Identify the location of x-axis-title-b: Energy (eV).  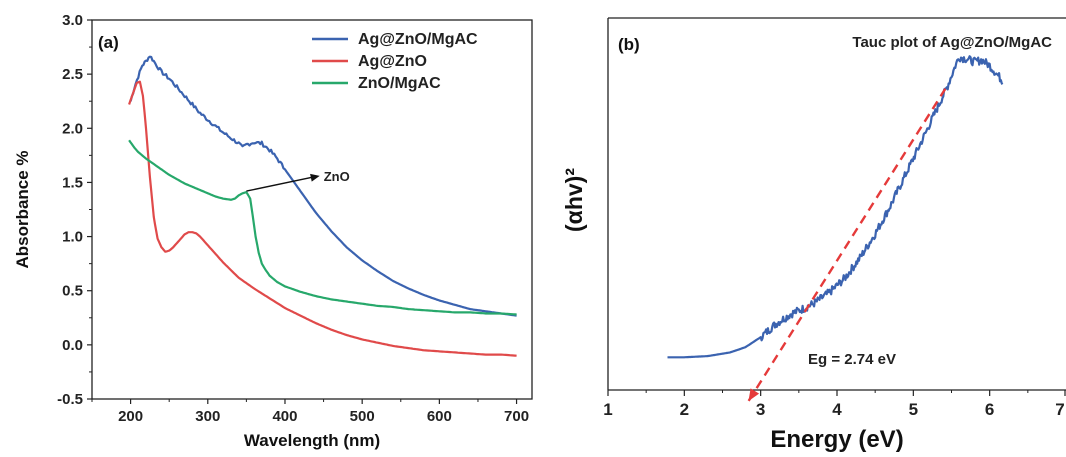
(836, 439).